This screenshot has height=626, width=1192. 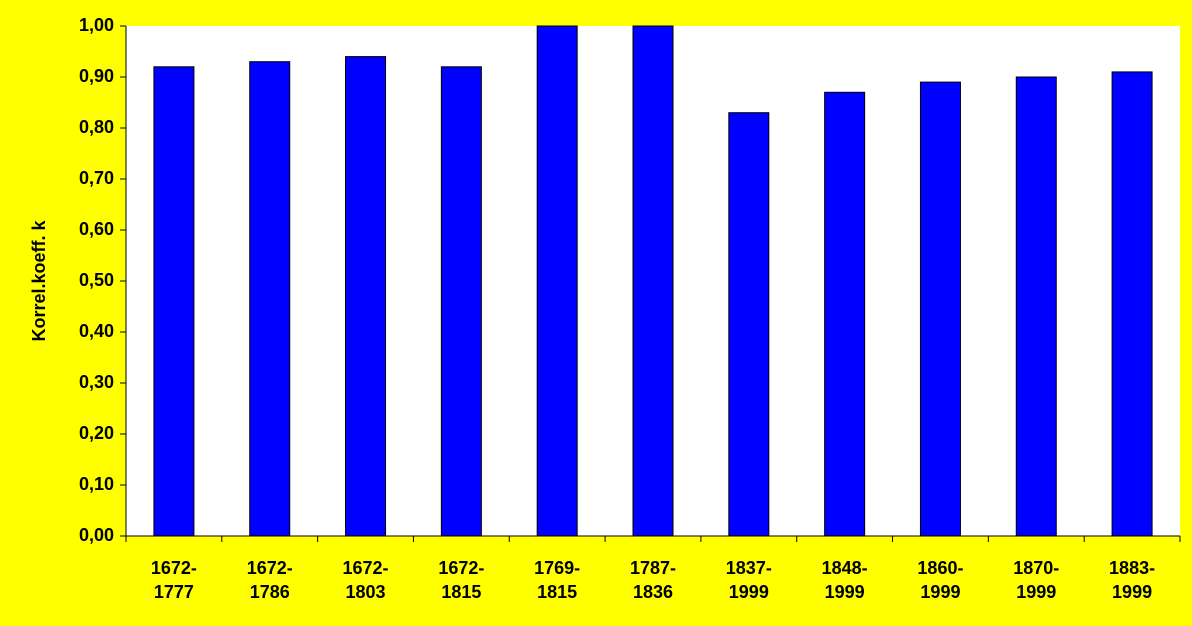 What do you see at coordinates (940, 580) in the screenshot?
I see `x-tick-label: 1860- 1999` at bounding box center [940, 580].